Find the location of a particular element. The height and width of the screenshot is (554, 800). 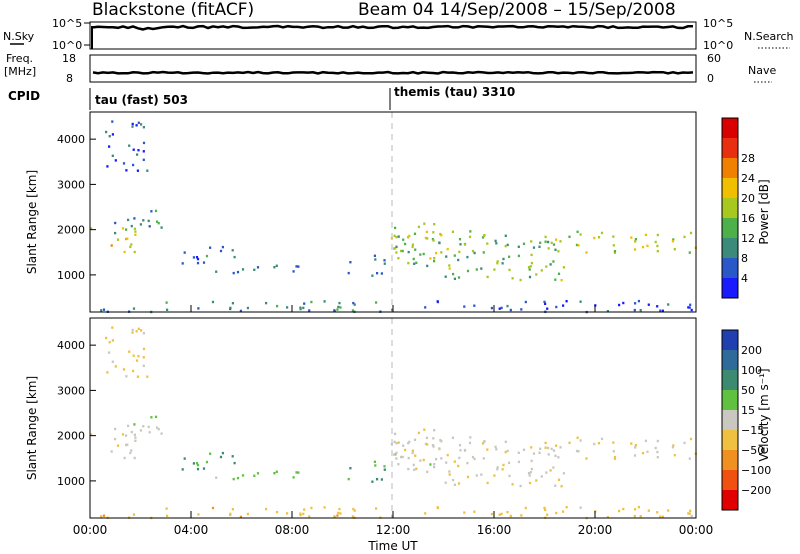

nsky-trace is located at coordinates (392, 27).